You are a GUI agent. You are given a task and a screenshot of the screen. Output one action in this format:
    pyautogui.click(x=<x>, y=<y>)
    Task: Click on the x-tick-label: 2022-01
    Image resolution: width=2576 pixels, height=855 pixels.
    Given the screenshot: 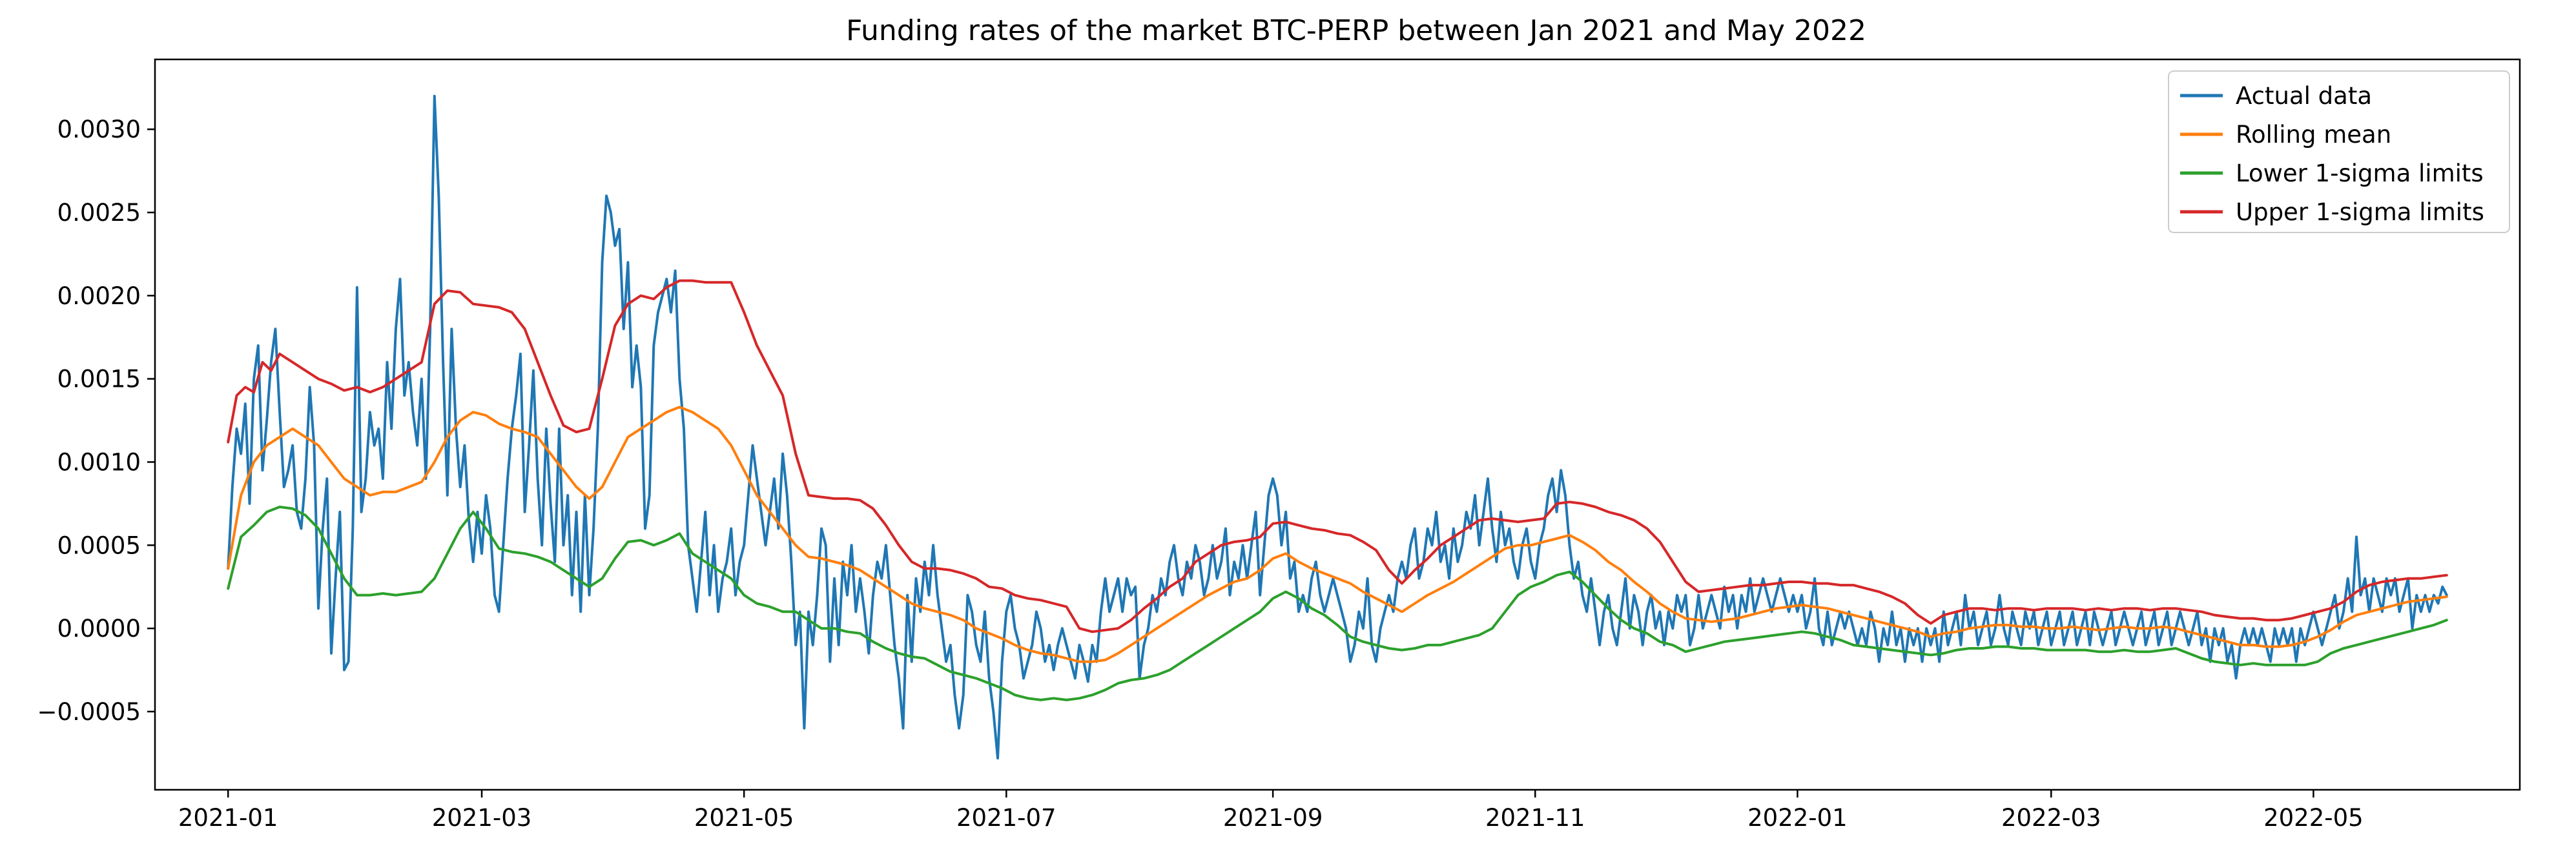 What is the action you would take?
    pyautogui.click(x=1797, y=818)
    